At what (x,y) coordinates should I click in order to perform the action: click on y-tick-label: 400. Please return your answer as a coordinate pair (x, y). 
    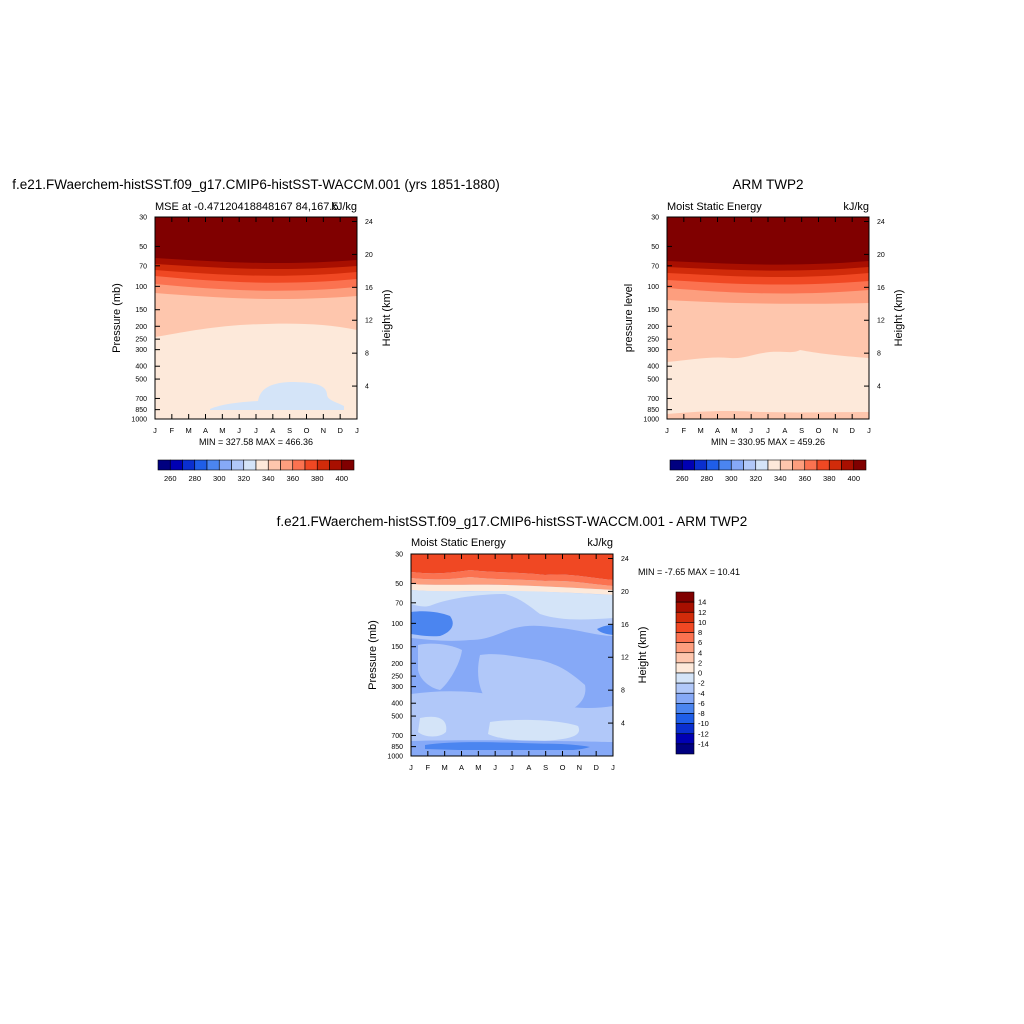
    Looking at the image, I should click on (141, 367).